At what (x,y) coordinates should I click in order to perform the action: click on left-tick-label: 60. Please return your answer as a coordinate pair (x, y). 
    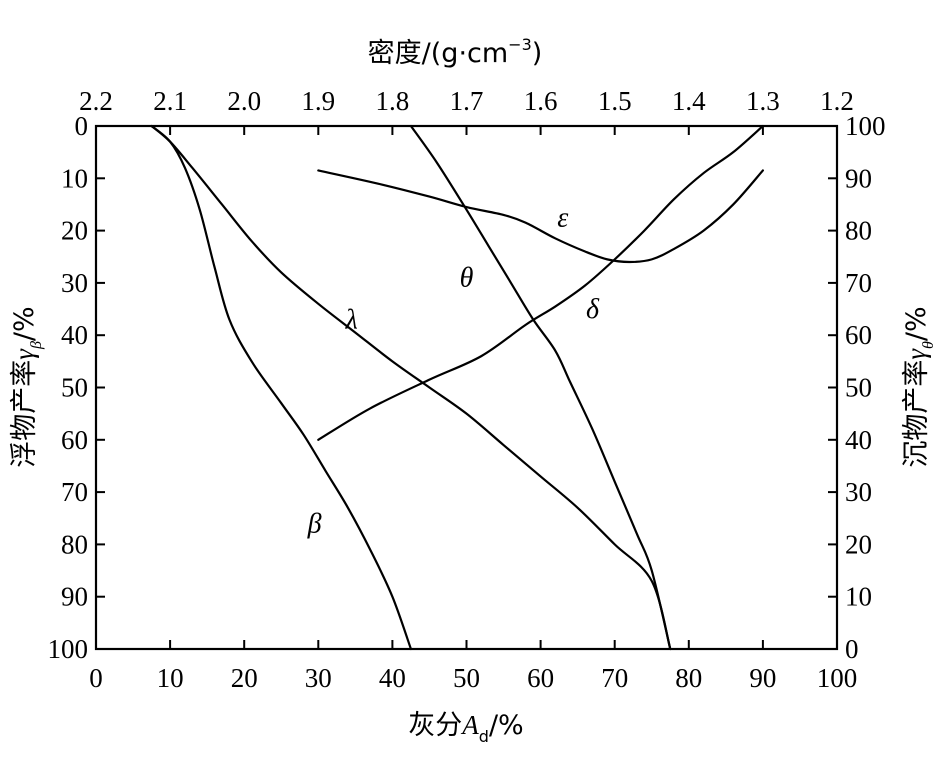
    Looking at the image, I should click on (74, 440).